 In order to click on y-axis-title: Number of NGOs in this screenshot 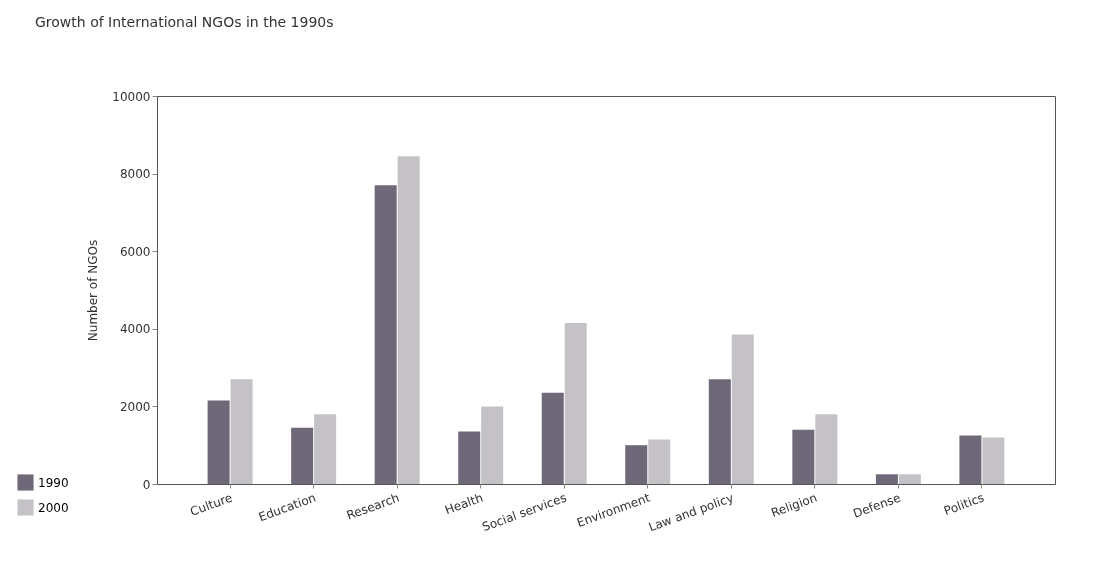, I will do `click(93, 290)`.